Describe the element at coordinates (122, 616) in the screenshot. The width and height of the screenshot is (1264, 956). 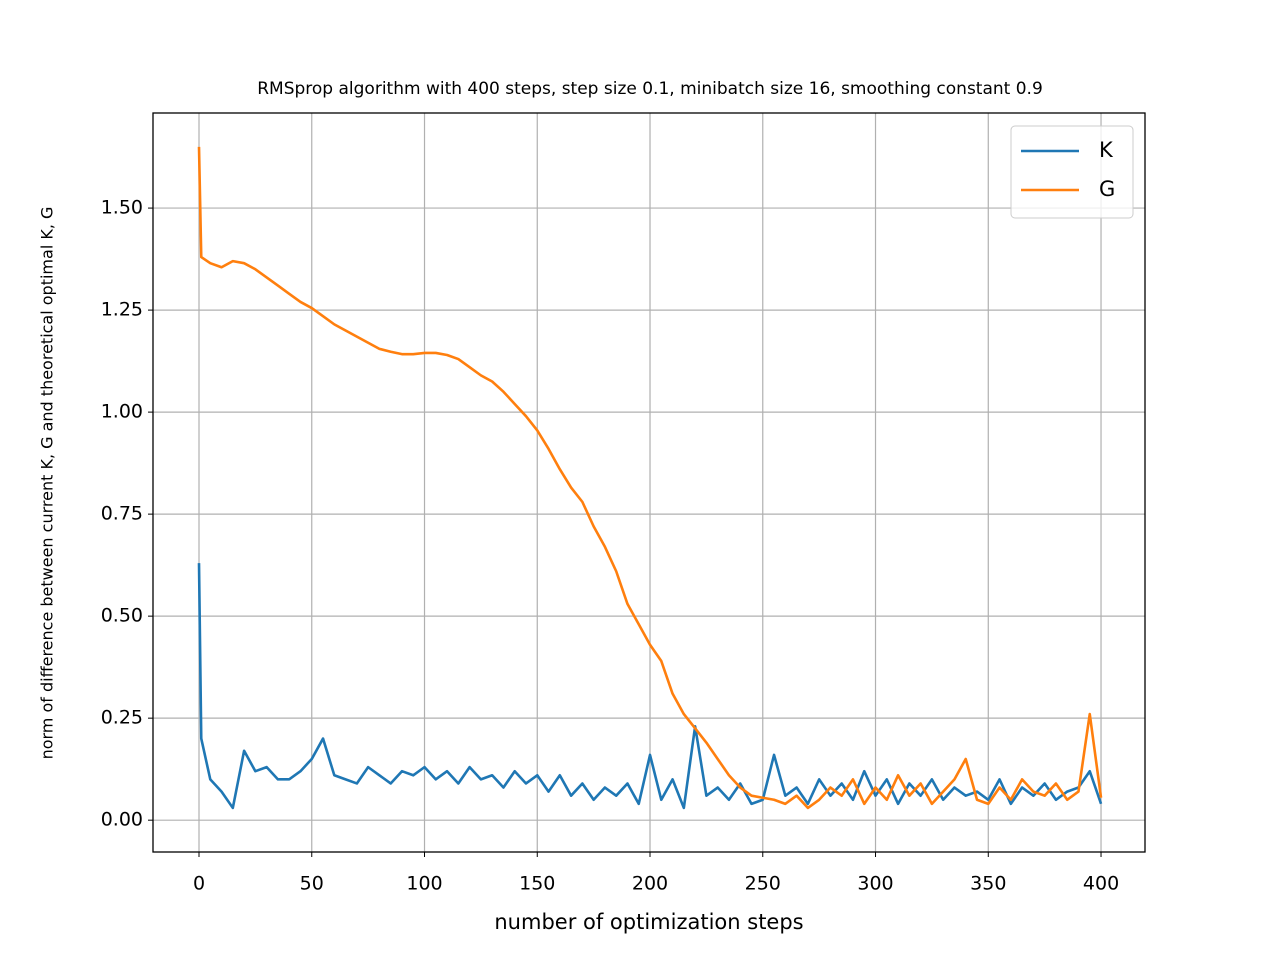
I see `y-tick-label: 0.50` at that location.